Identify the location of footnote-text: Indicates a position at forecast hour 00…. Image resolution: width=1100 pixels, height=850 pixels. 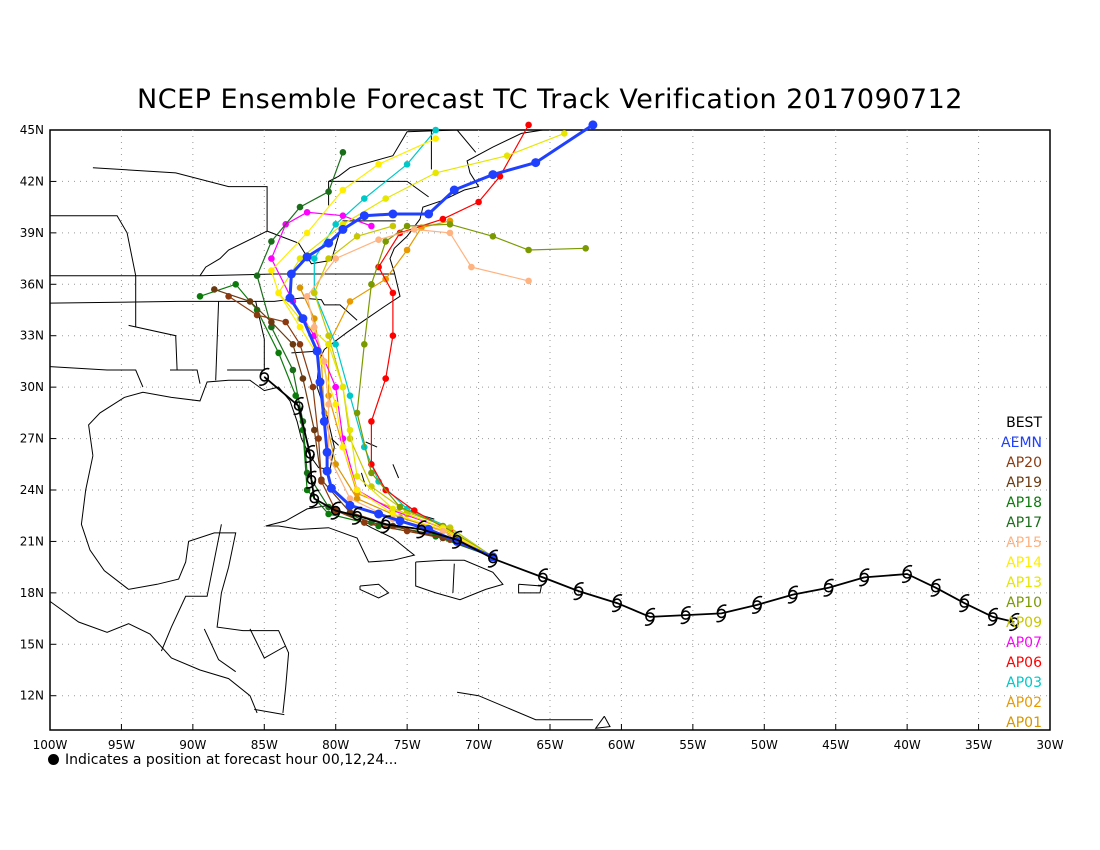
(231, 760).